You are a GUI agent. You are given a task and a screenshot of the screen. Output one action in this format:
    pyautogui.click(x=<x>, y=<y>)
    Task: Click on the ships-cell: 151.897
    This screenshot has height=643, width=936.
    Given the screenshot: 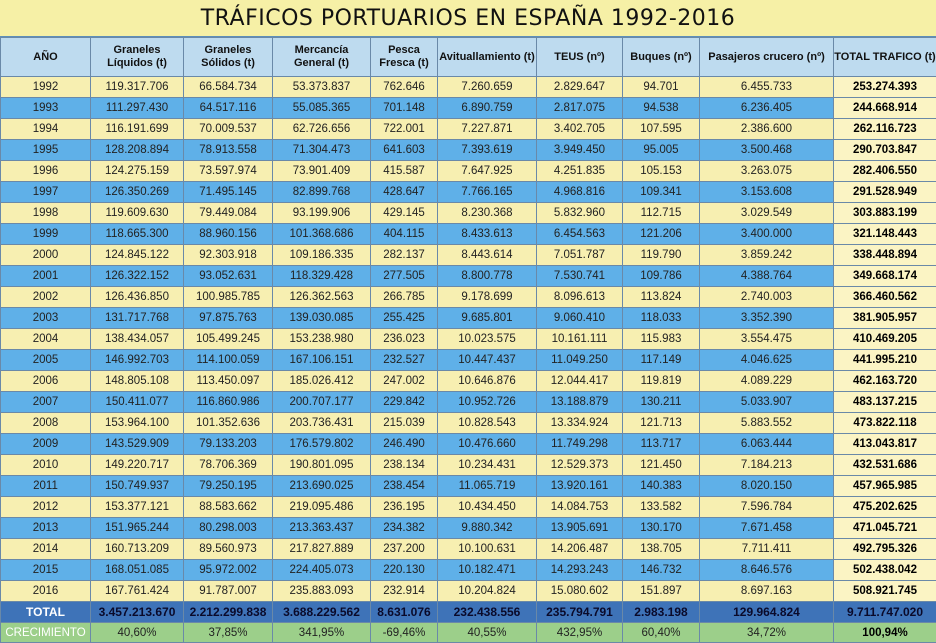 What is the action you would take?
    pyautogui.click(x=661, y=591)
    